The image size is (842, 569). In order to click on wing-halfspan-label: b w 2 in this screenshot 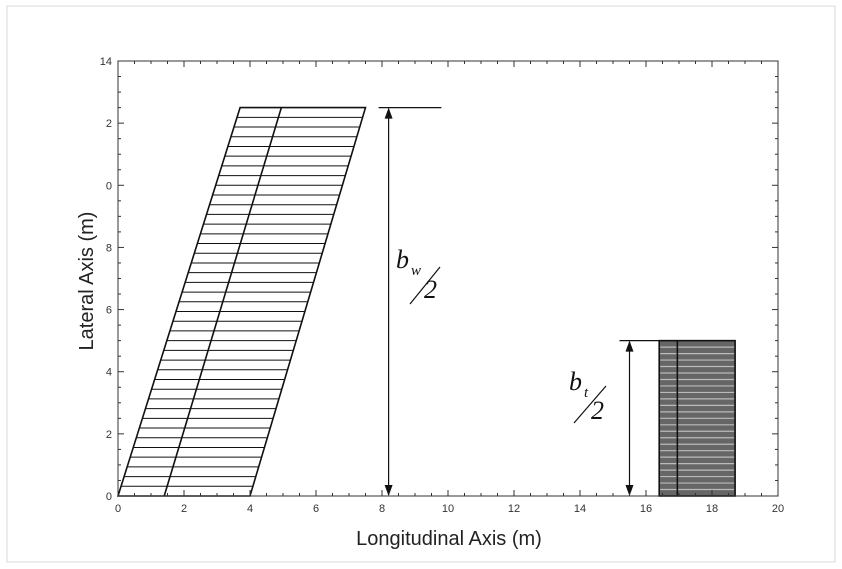, I will do `click(418, 275)`.